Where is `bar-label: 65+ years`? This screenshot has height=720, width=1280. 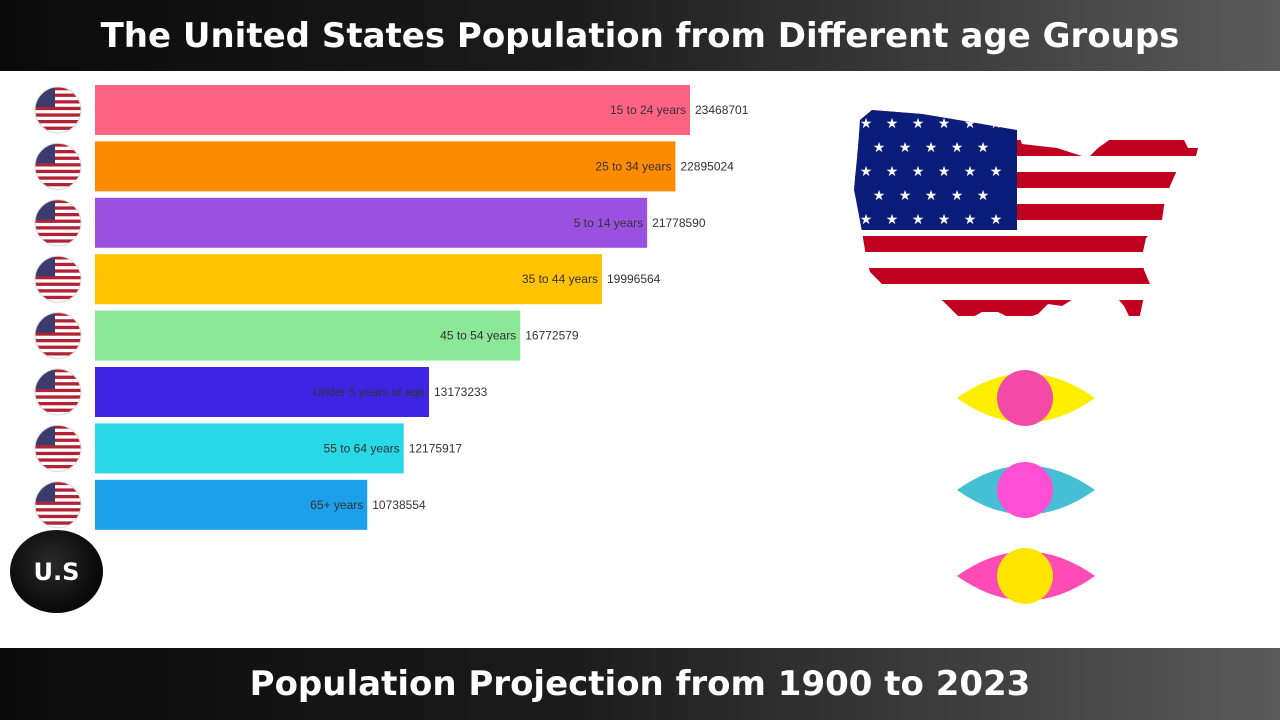
bar-label: 65+ years is located at coordinates (336, 505).